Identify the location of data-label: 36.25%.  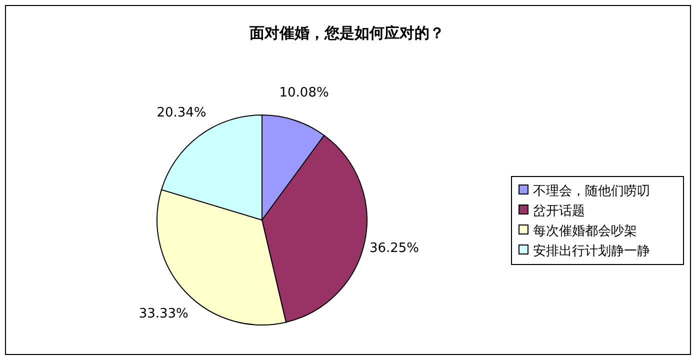
(394, 248).